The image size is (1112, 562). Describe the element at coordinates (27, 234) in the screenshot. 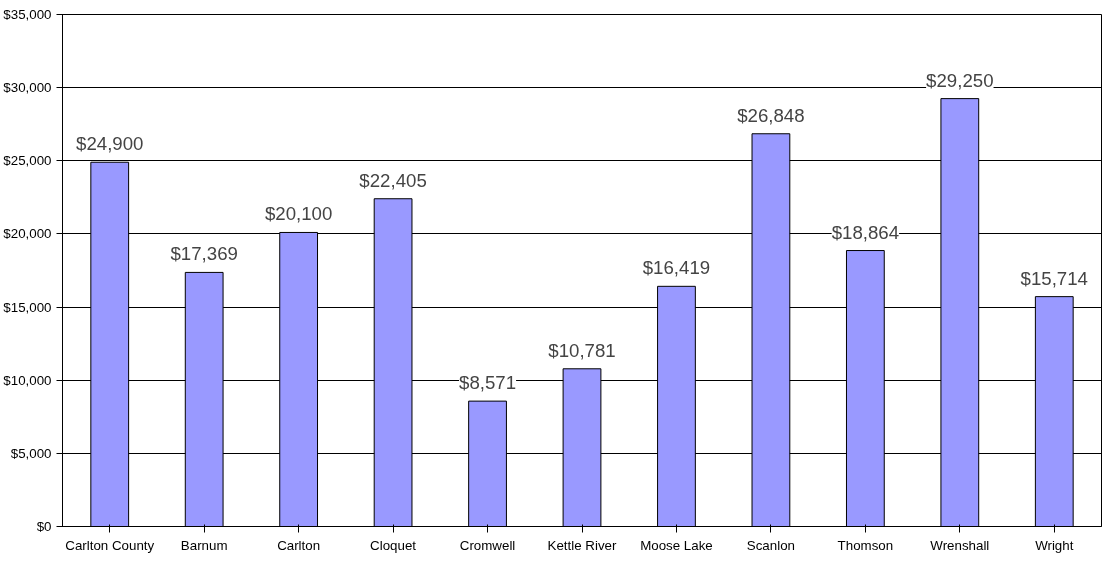

I see `y-tick-label: $20,000` at that location.